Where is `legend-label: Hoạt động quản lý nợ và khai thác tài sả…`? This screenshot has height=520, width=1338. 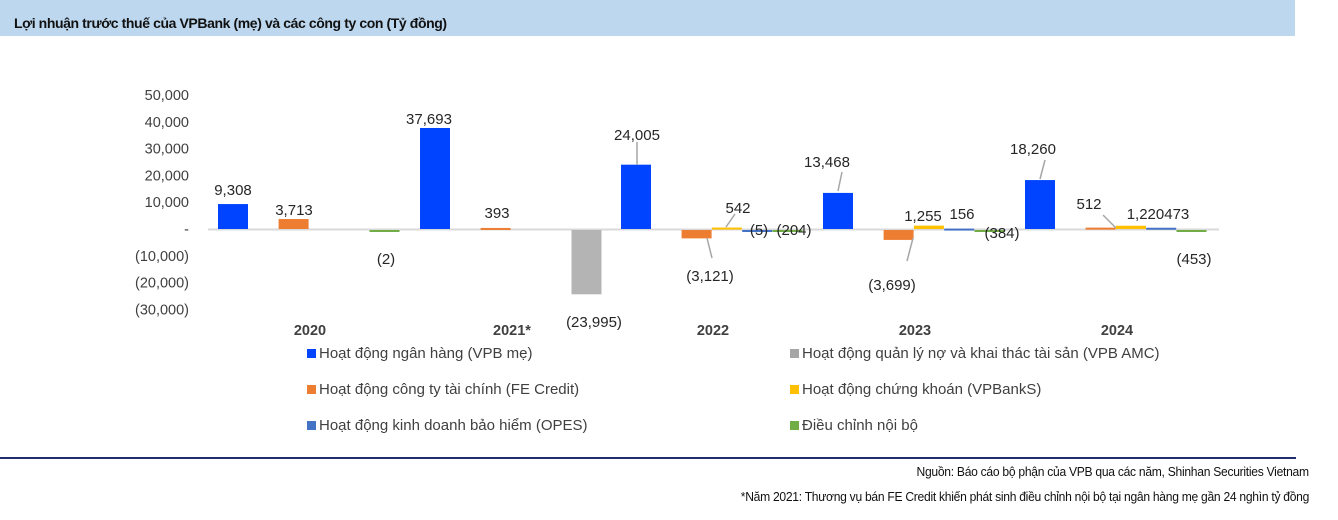 legend-label: Hoạt động quản lý nợ và khai thác tài sả… is located at coordinates (981, 353).